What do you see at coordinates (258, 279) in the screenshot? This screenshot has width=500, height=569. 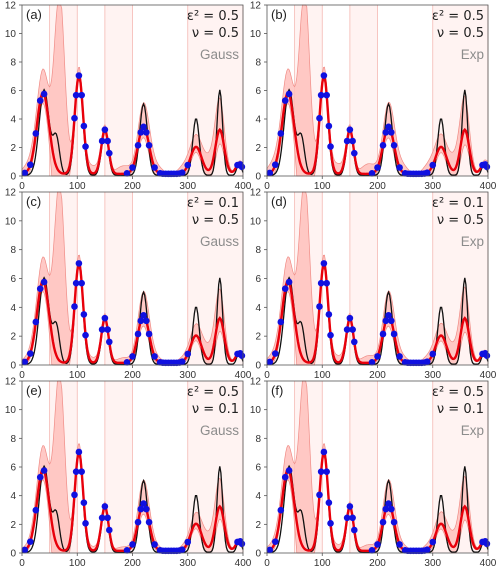 I see `y-tick-label: 6` at bounding box center [258, 279].